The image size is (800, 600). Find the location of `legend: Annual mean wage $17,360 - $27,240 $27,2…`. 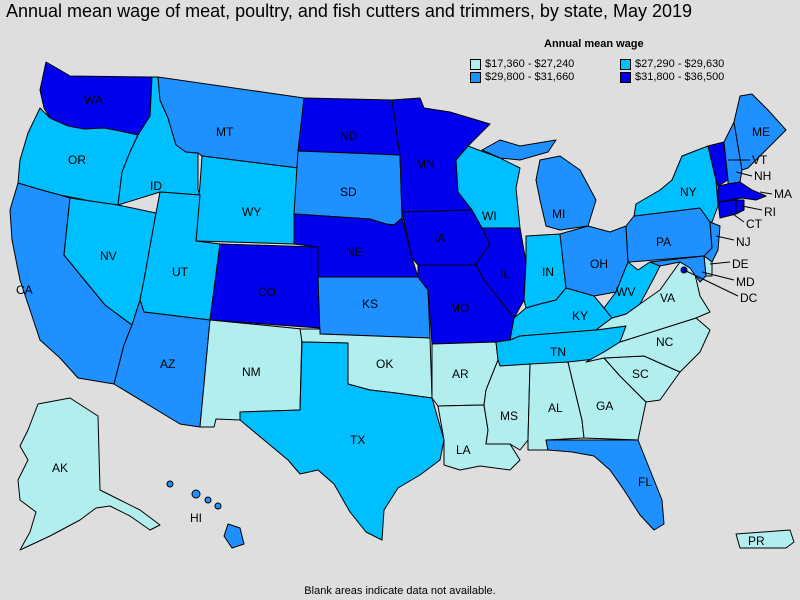

legend: Annual mean wage $17,360 - $27,240 $27,2… is located at coordinates (597, 60).